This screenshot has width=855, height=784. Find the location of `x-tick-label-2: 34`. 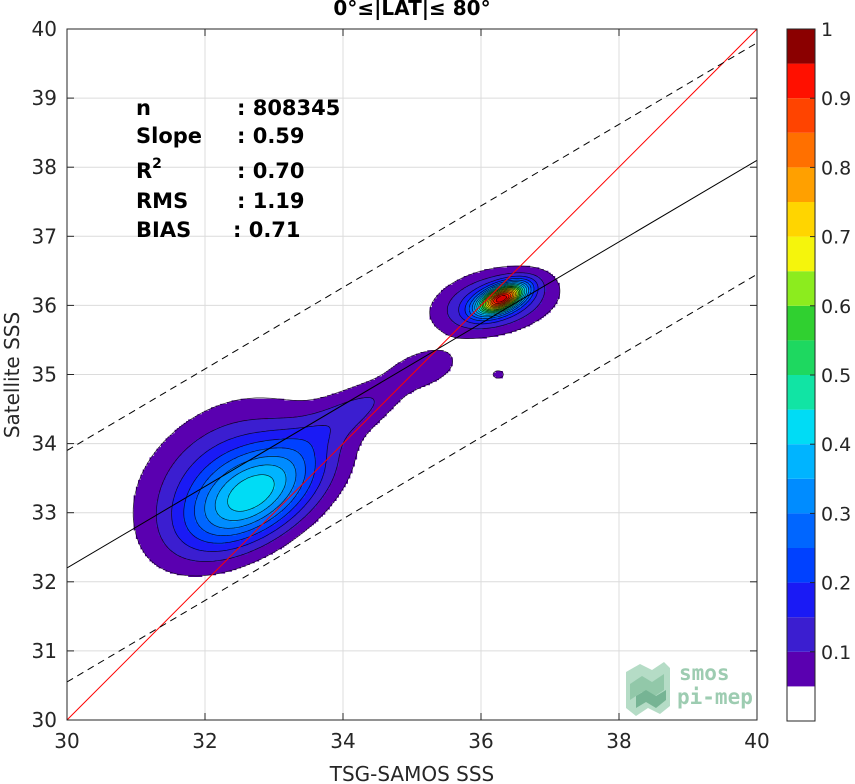

x-tick-label-2: 34 is located at coordinates (342, 741).